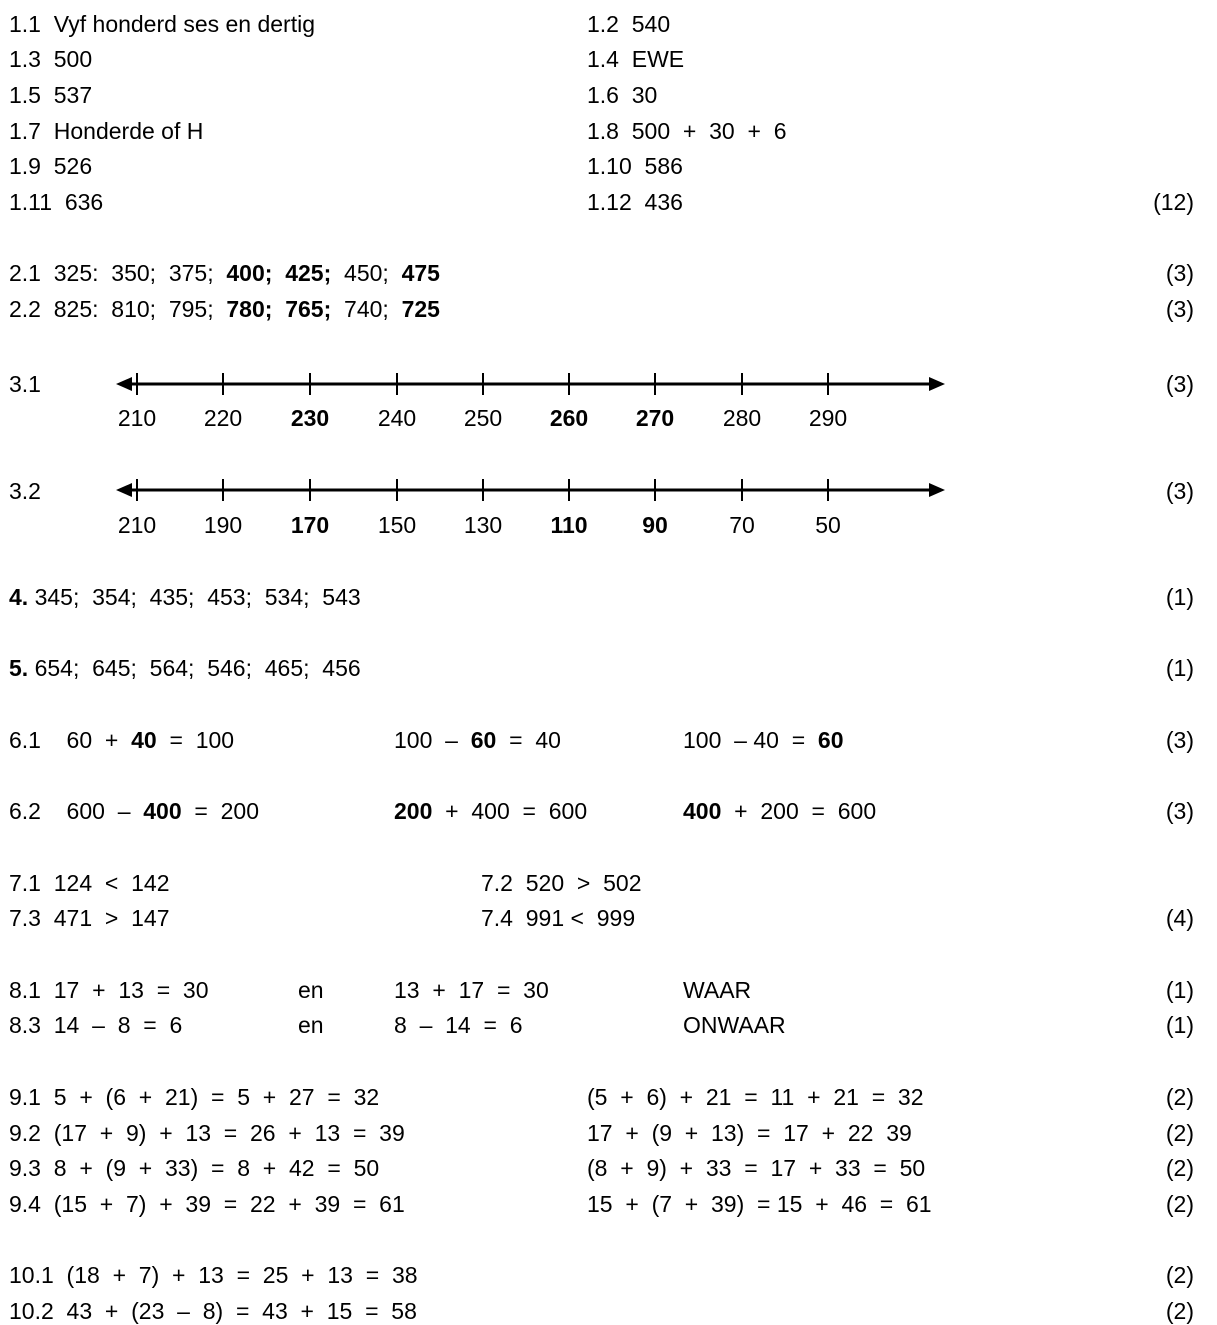 The height and width of the screenshot is (1325, 1217). I want to click on tick-label: 110, so click(569, 525).